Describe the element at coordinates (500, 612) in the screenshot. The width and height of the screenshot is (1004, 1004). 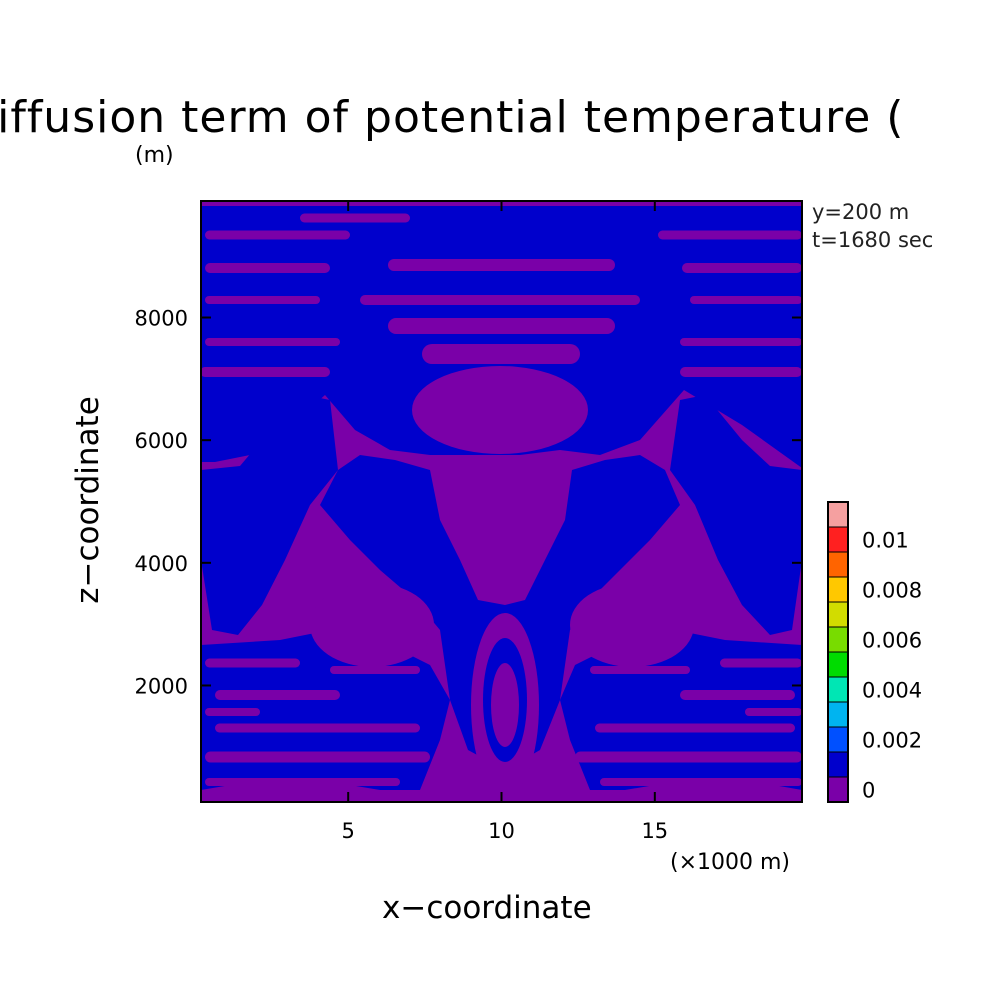
I see `contour-region-center` at that location.